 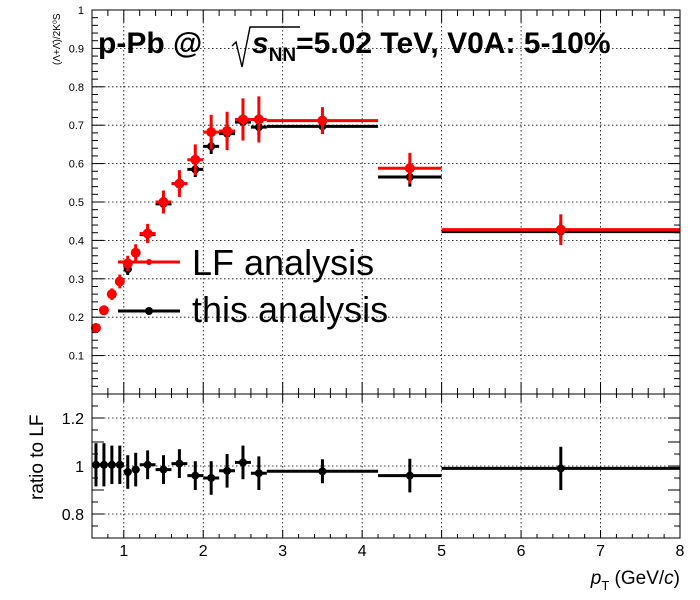 What do you see at coordinates (123, 551) in the screenshot?
I see `x-tick-label: 1` at bounding box center [123, 551].